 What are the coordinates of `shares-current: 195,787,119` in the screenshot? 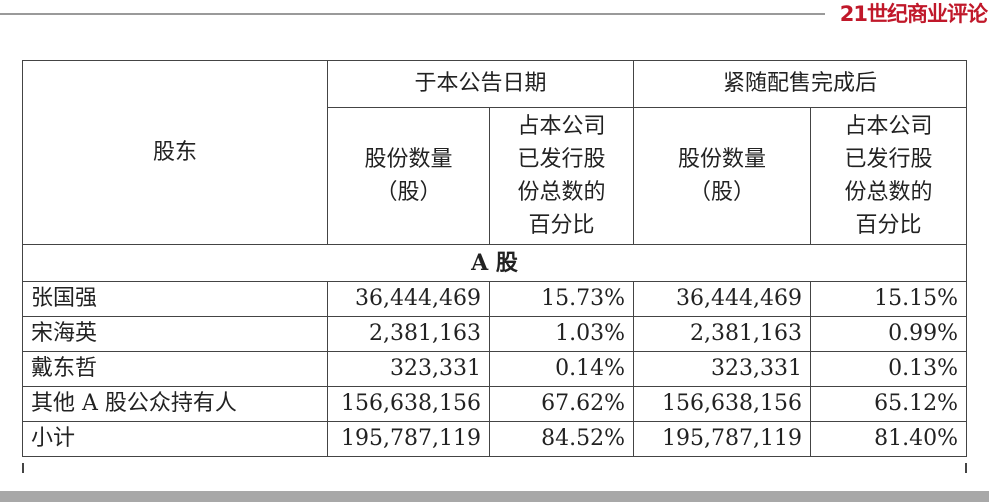 It's located at (408, 439).